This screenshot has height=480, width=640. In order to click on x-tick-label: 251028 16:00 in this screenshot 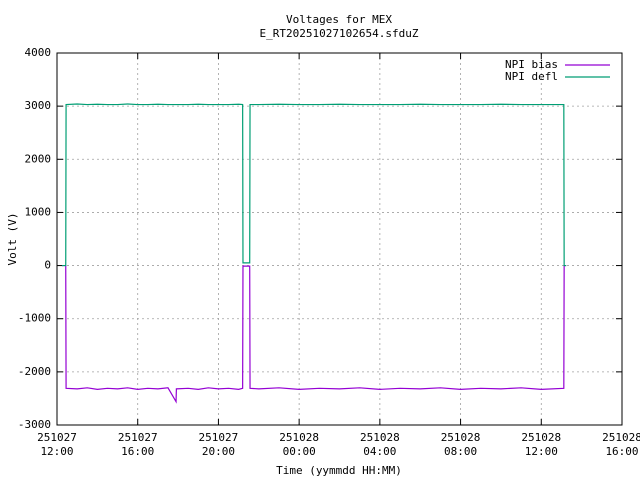, I will do `click(621, 444)`.